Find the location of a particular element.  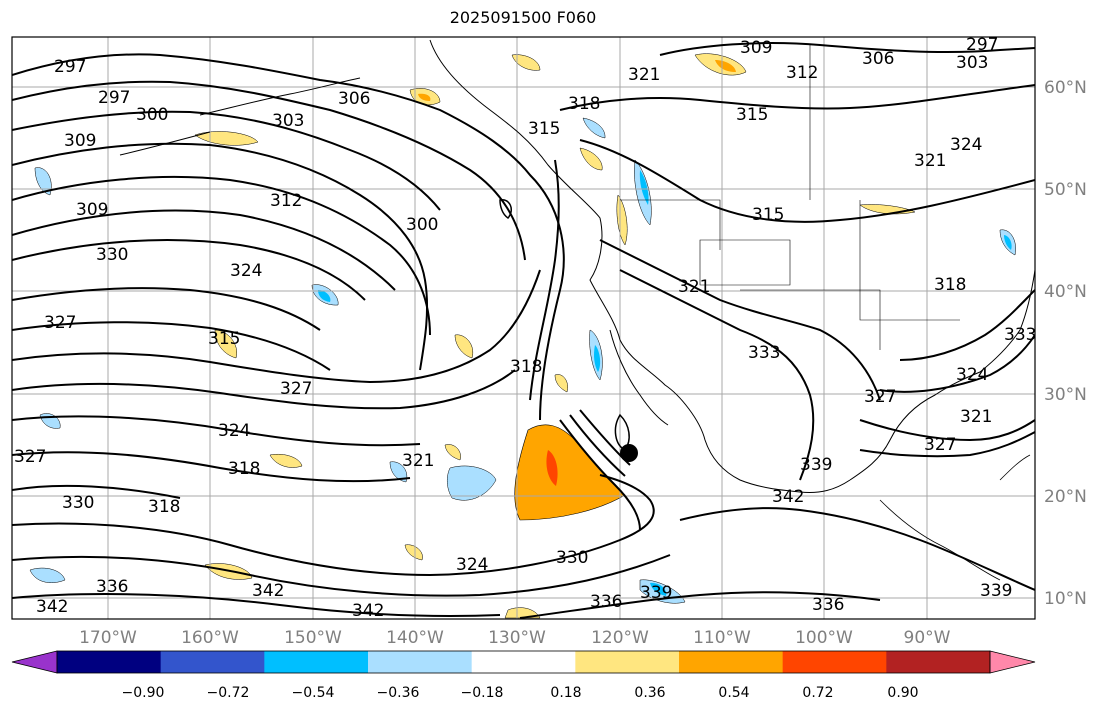

colorbar-frame is located at coordinates (523, 662).